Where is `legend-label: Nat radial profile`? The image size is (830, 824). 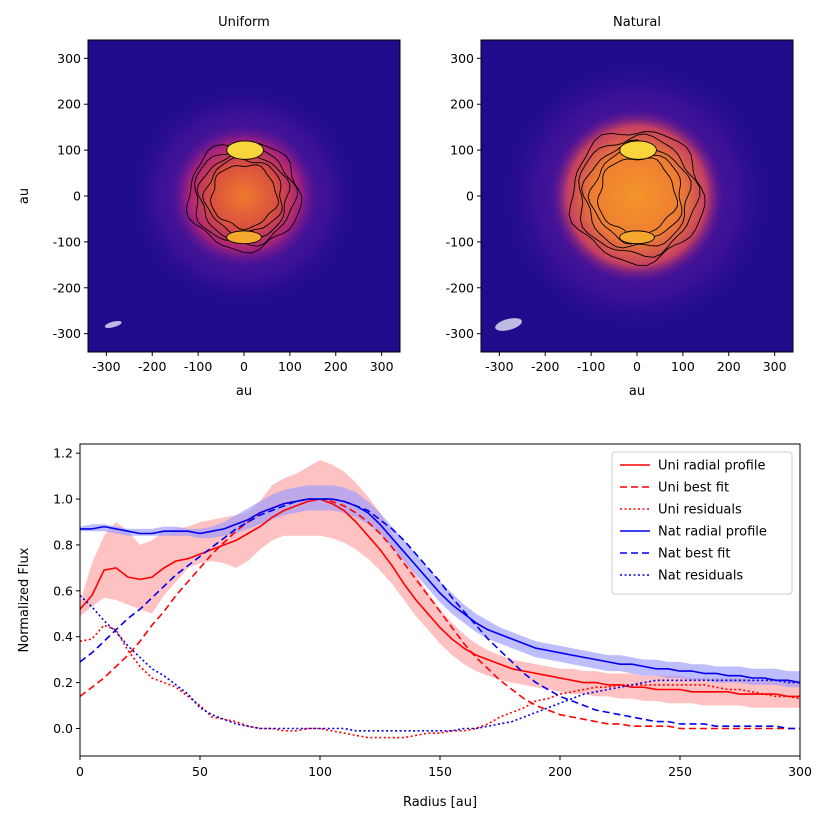
legend-label: Nat radial profile is located at coordinates (712, 532).